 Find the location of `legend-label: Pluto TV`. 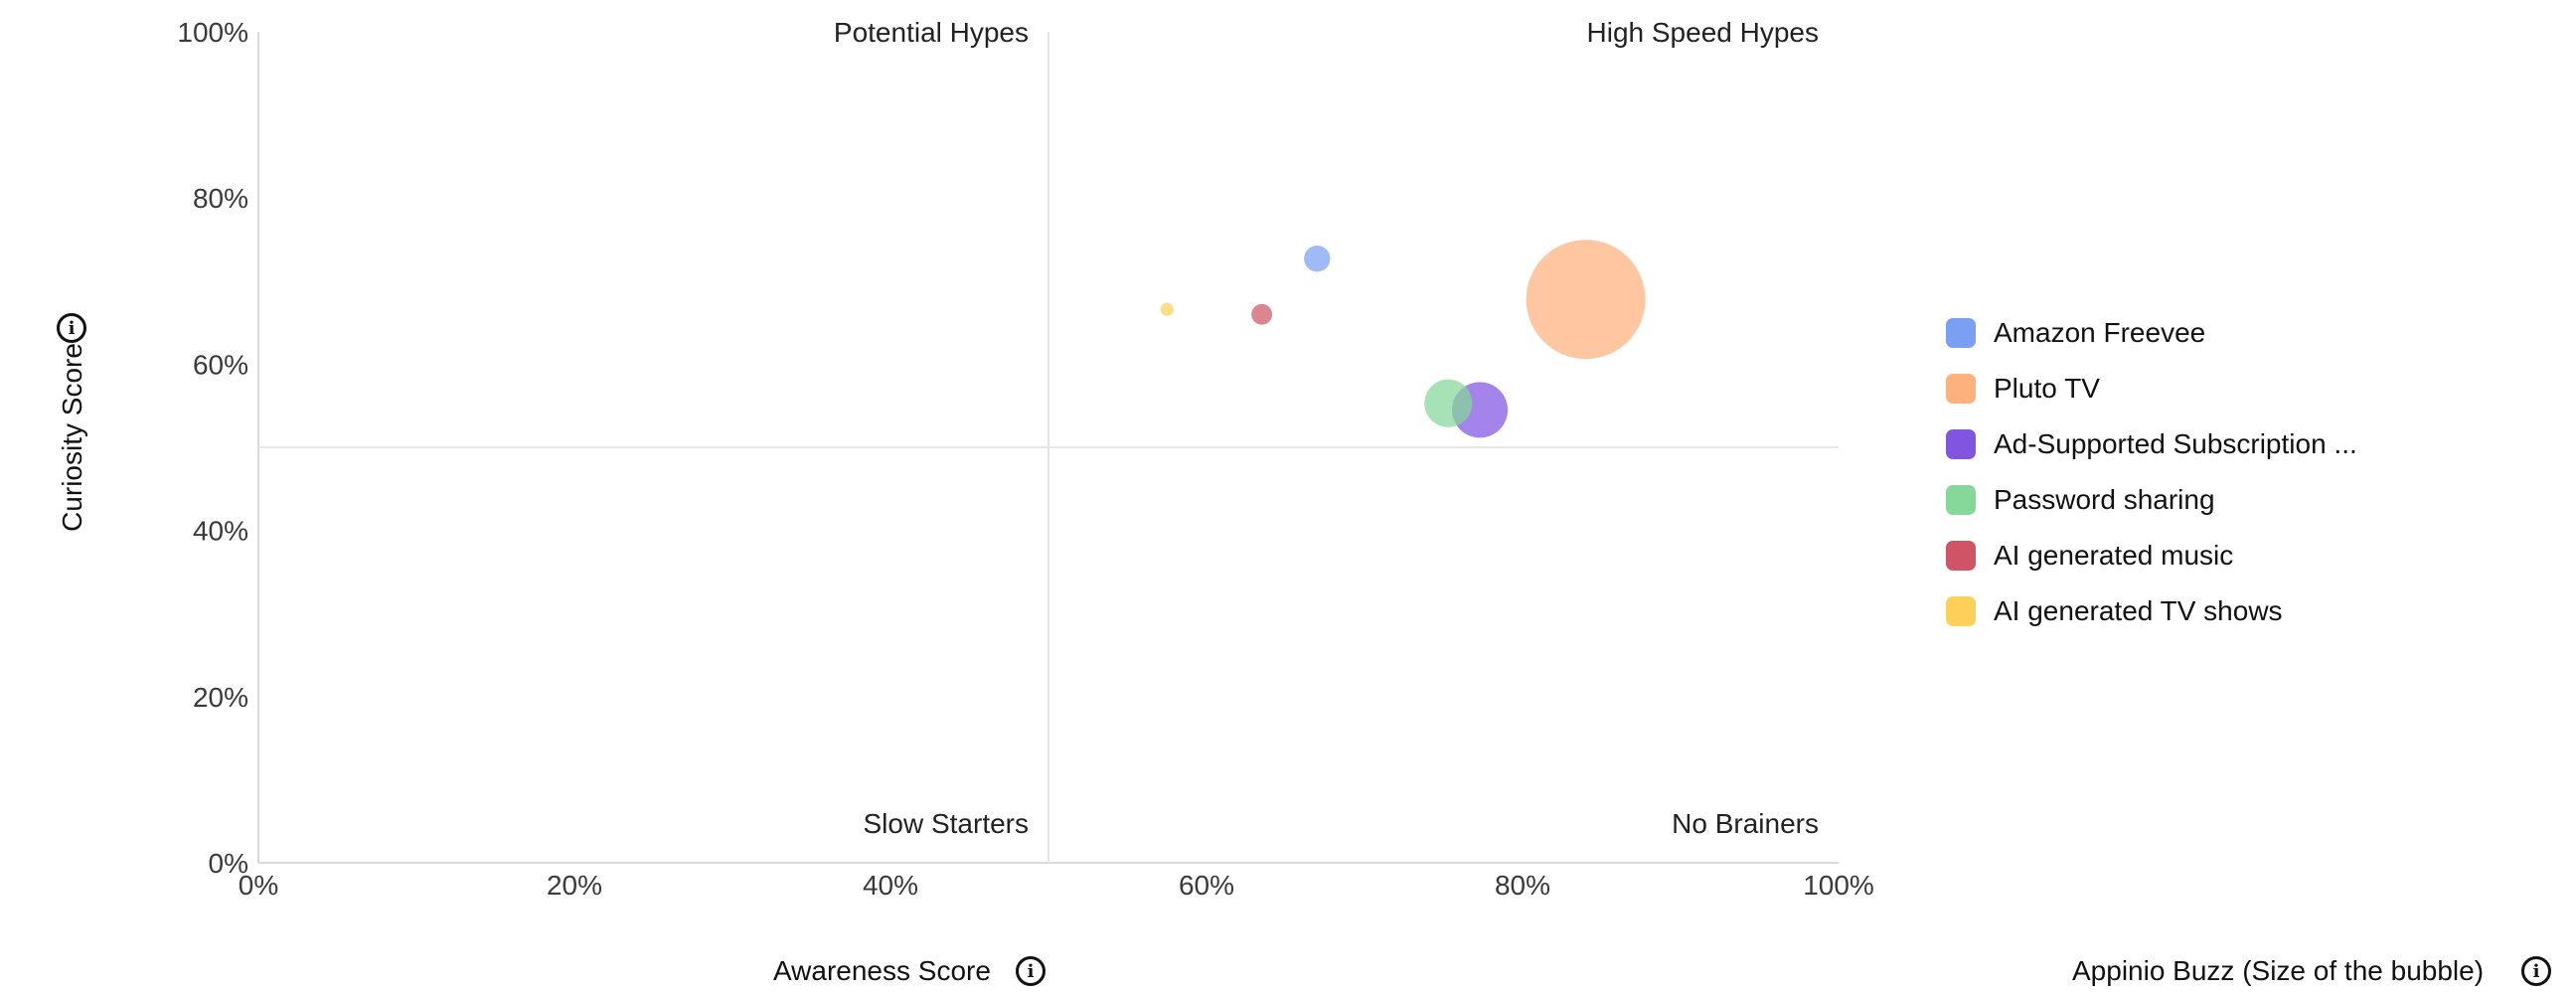

legend-label: Pluto TV is located at coordinates (2047, 388).